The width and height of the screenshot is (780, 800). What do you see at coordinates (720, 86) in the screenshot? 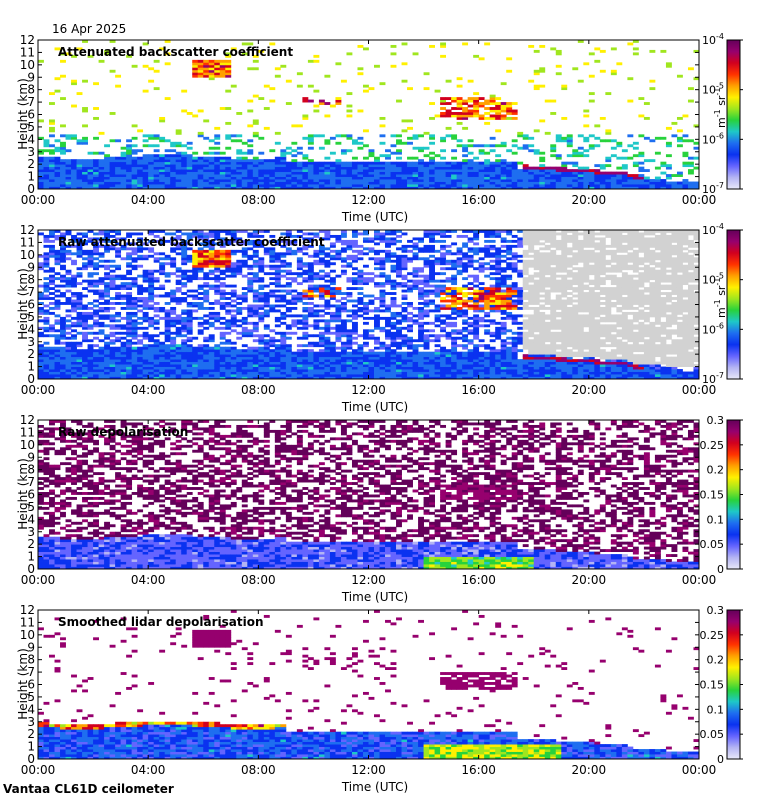
I see `colorbar-tick-exp: -5` at bounding box center [720, 86].